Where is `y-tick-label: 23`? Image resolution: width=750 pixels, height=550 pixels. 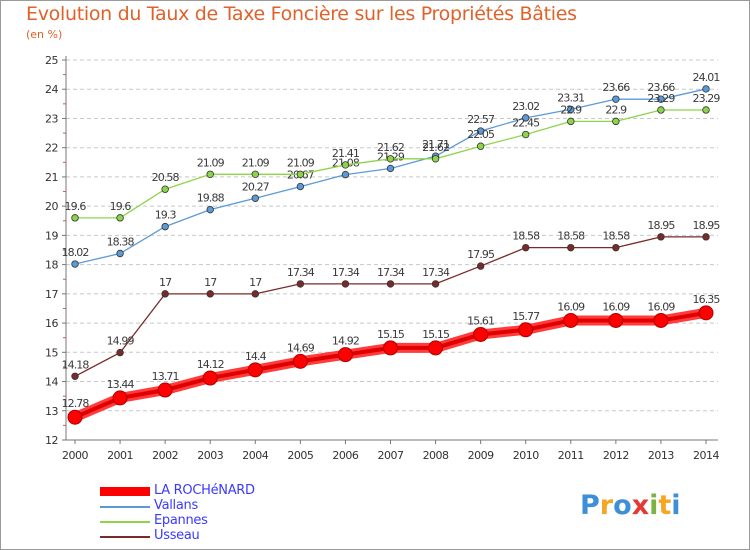 y-tick-label: 23 is located at coordinates (51, 118).